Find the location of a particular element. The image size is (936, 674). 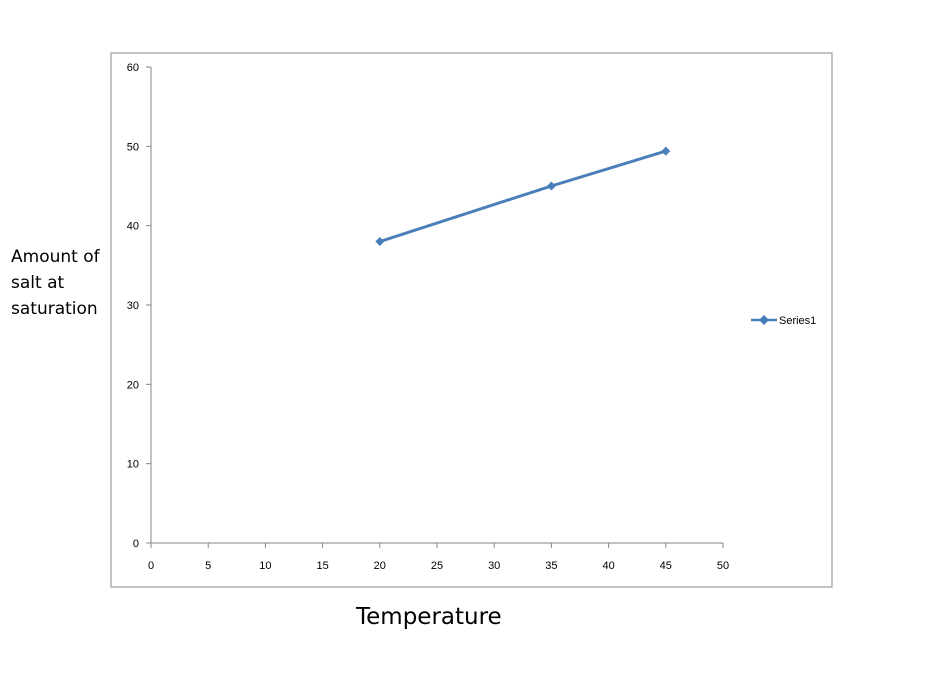

y-tick-label: 20 is located at coordinates (133, 385).